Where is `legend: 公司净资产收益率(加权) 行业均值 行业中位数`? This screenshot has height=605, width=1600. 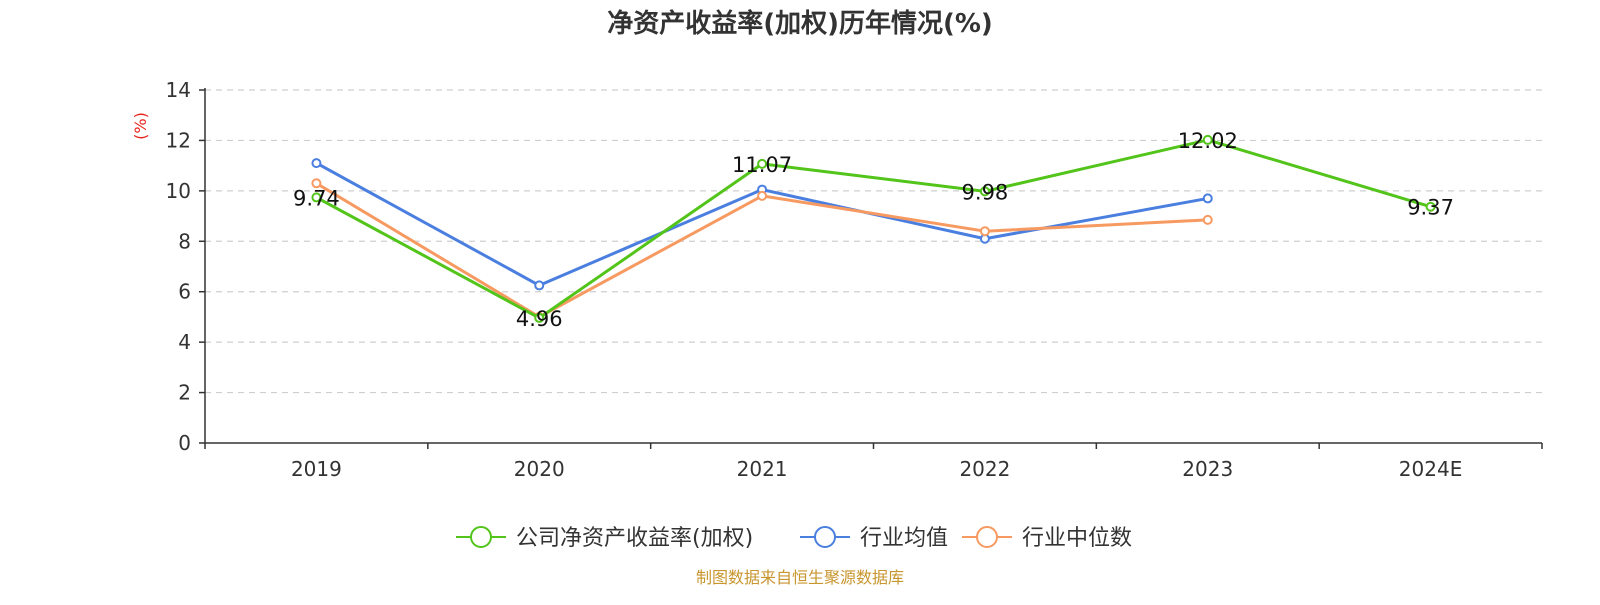 legend: 公司净资产收益率(加权) 行业均值 行业中位数 is located at coordinates (794, 538).